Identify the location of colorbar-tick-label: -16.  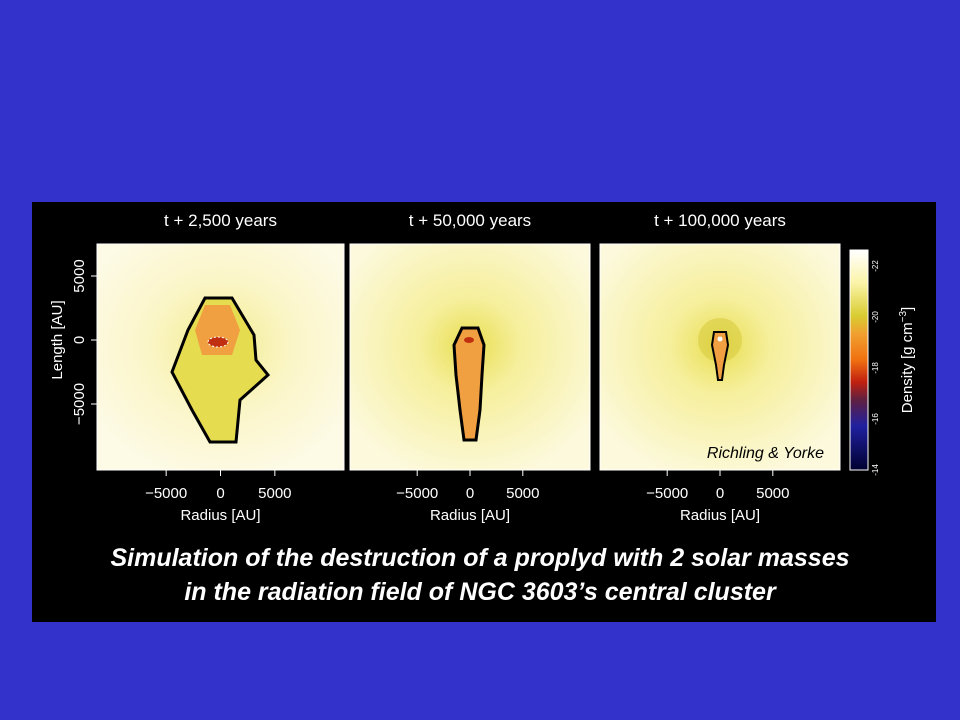
(875, 419).